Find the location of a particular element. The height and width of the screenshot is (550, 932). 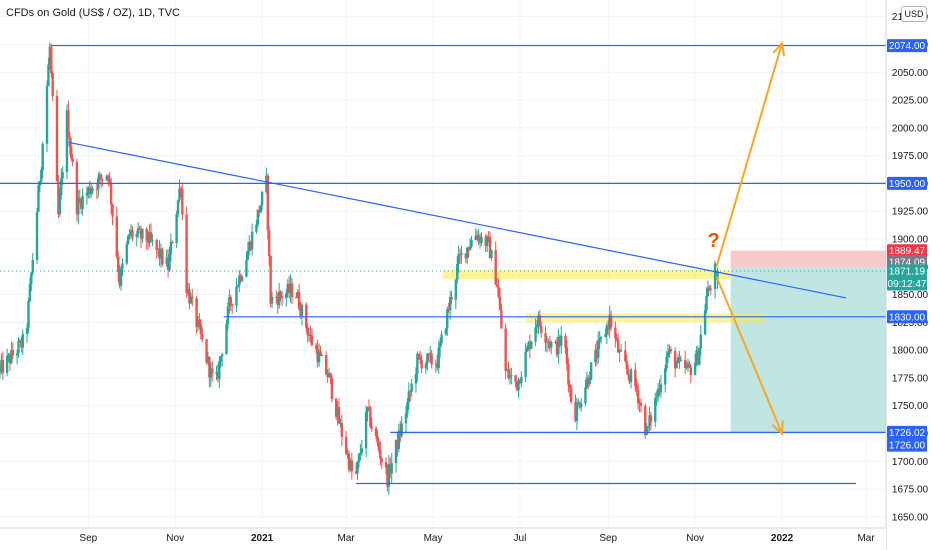

price-tag-label: 1726.00 is located at coordinates (907, 446).